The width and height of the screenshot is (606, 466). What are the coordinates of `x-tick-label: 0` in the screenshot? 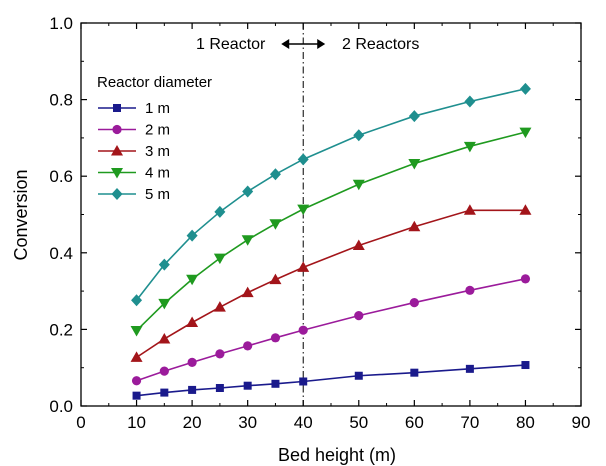 It's located at (80, 422).